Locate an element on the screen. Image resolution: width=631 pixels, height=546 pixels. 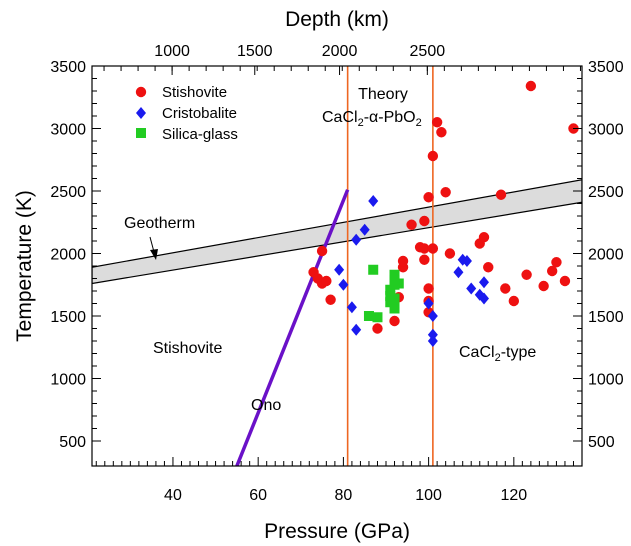
legend: Stishovite Cristobalite Silica-glass is located at coordinates (186, 113).